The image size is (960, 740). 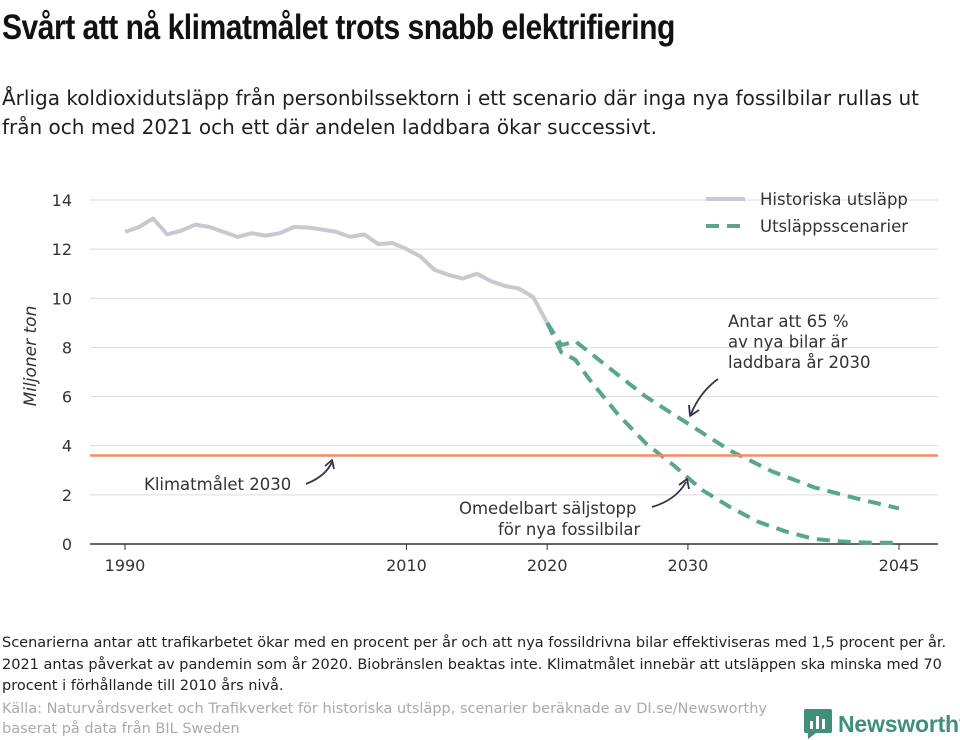 I want to click on x-tick-label: 1990, so click(x=125, y=565).